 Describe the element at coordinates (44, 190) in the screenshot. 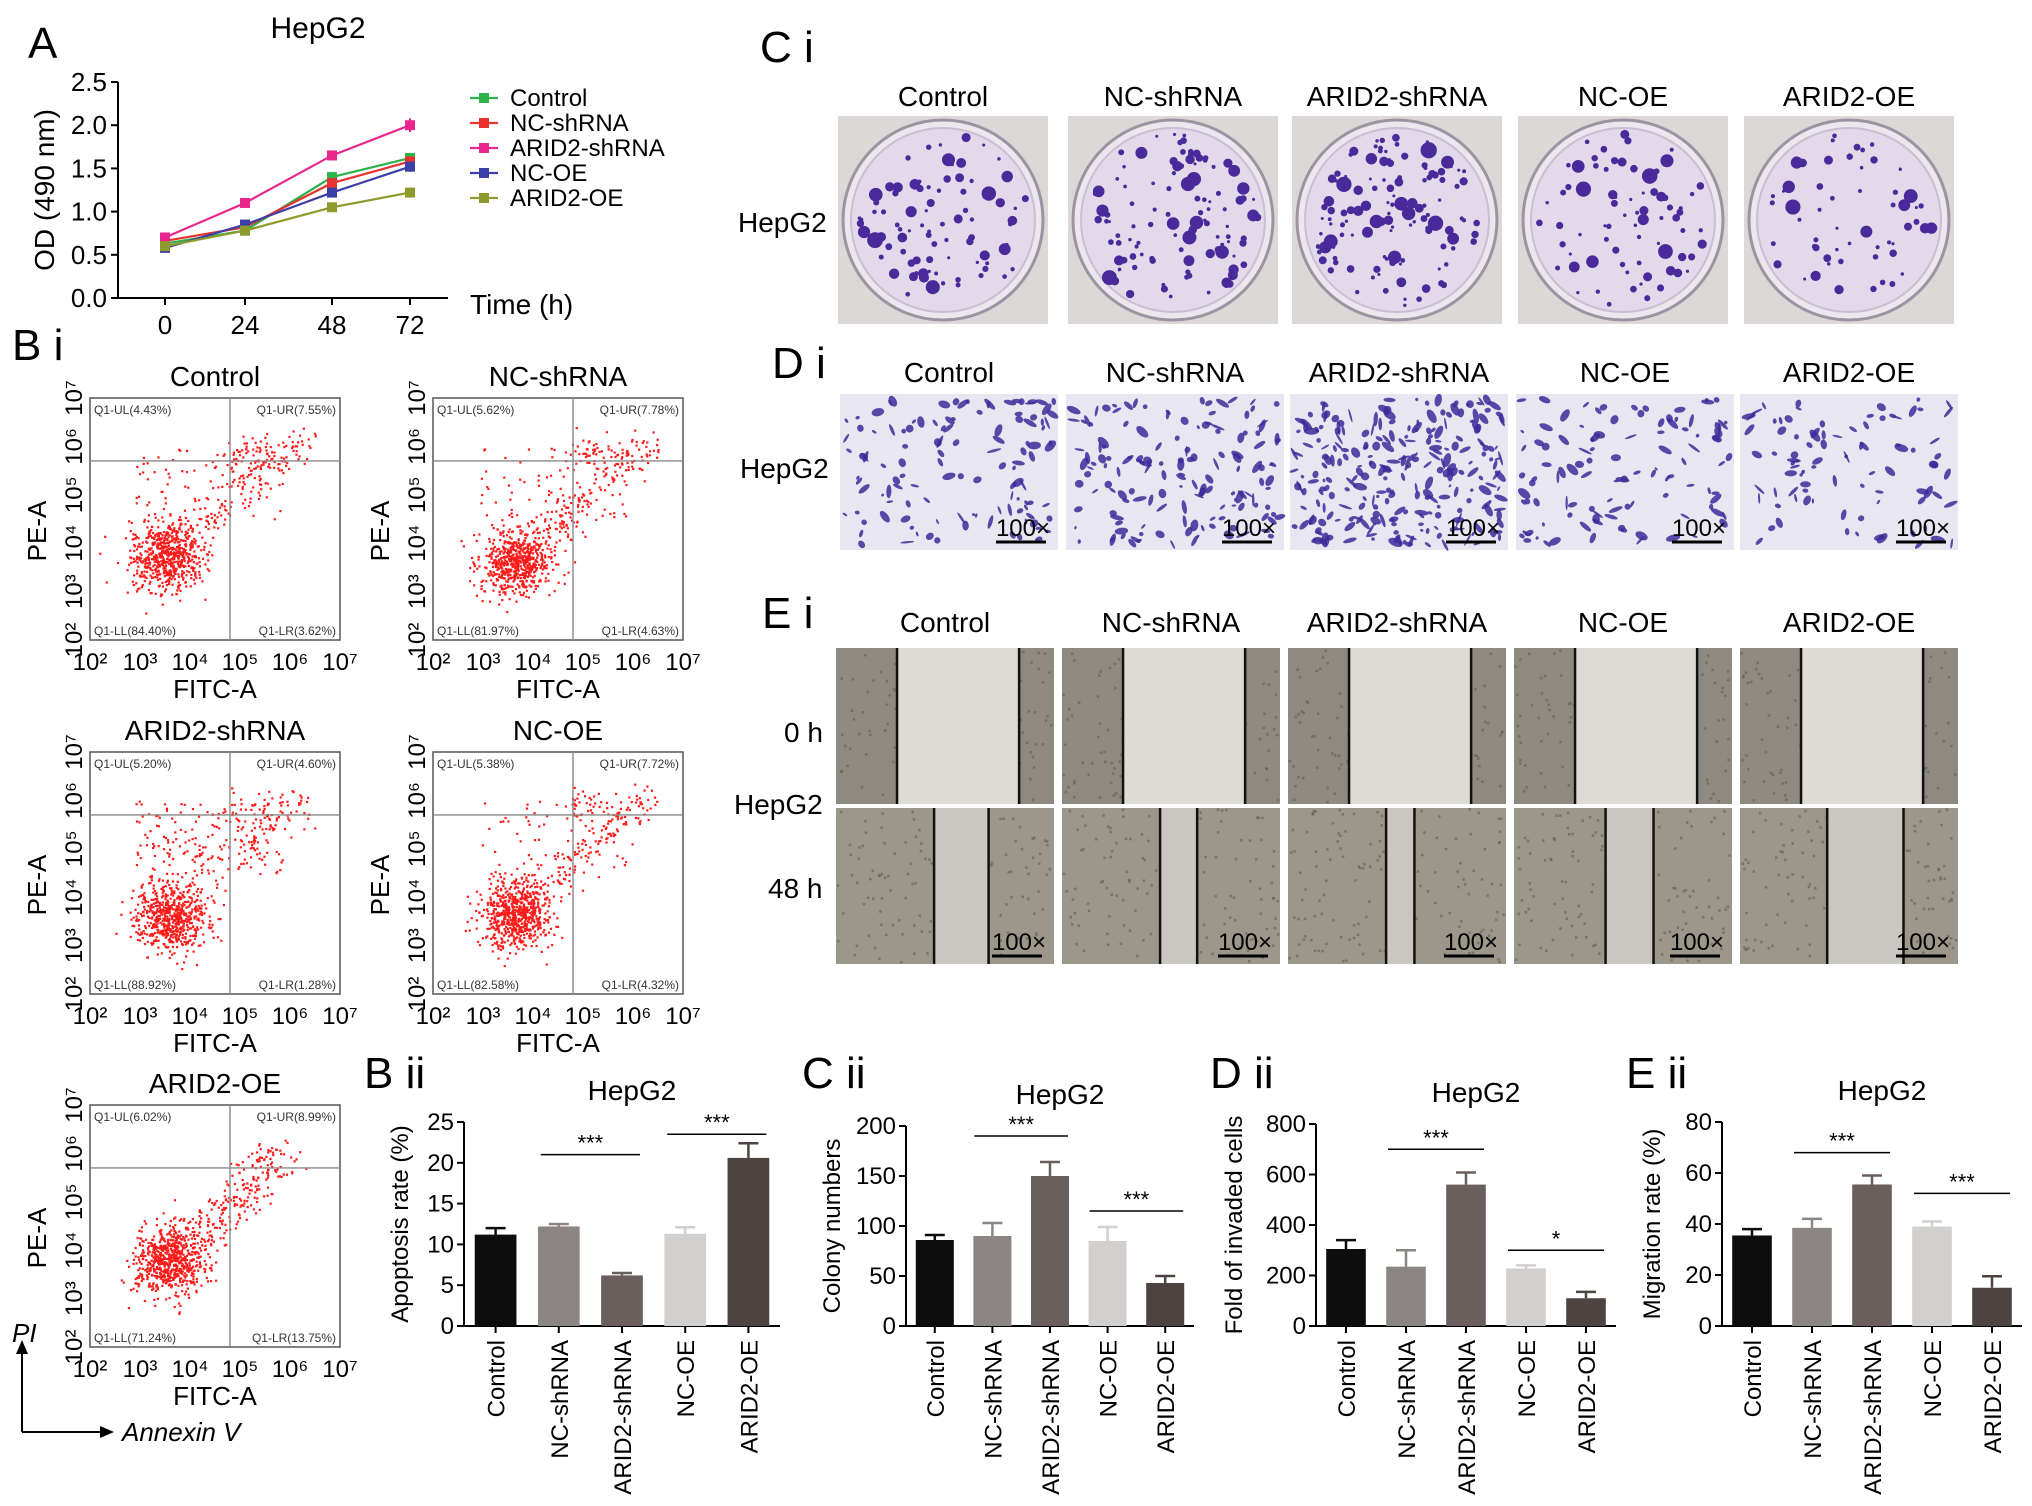

I see `y-axis-label: OD (490 nm)` at that location.